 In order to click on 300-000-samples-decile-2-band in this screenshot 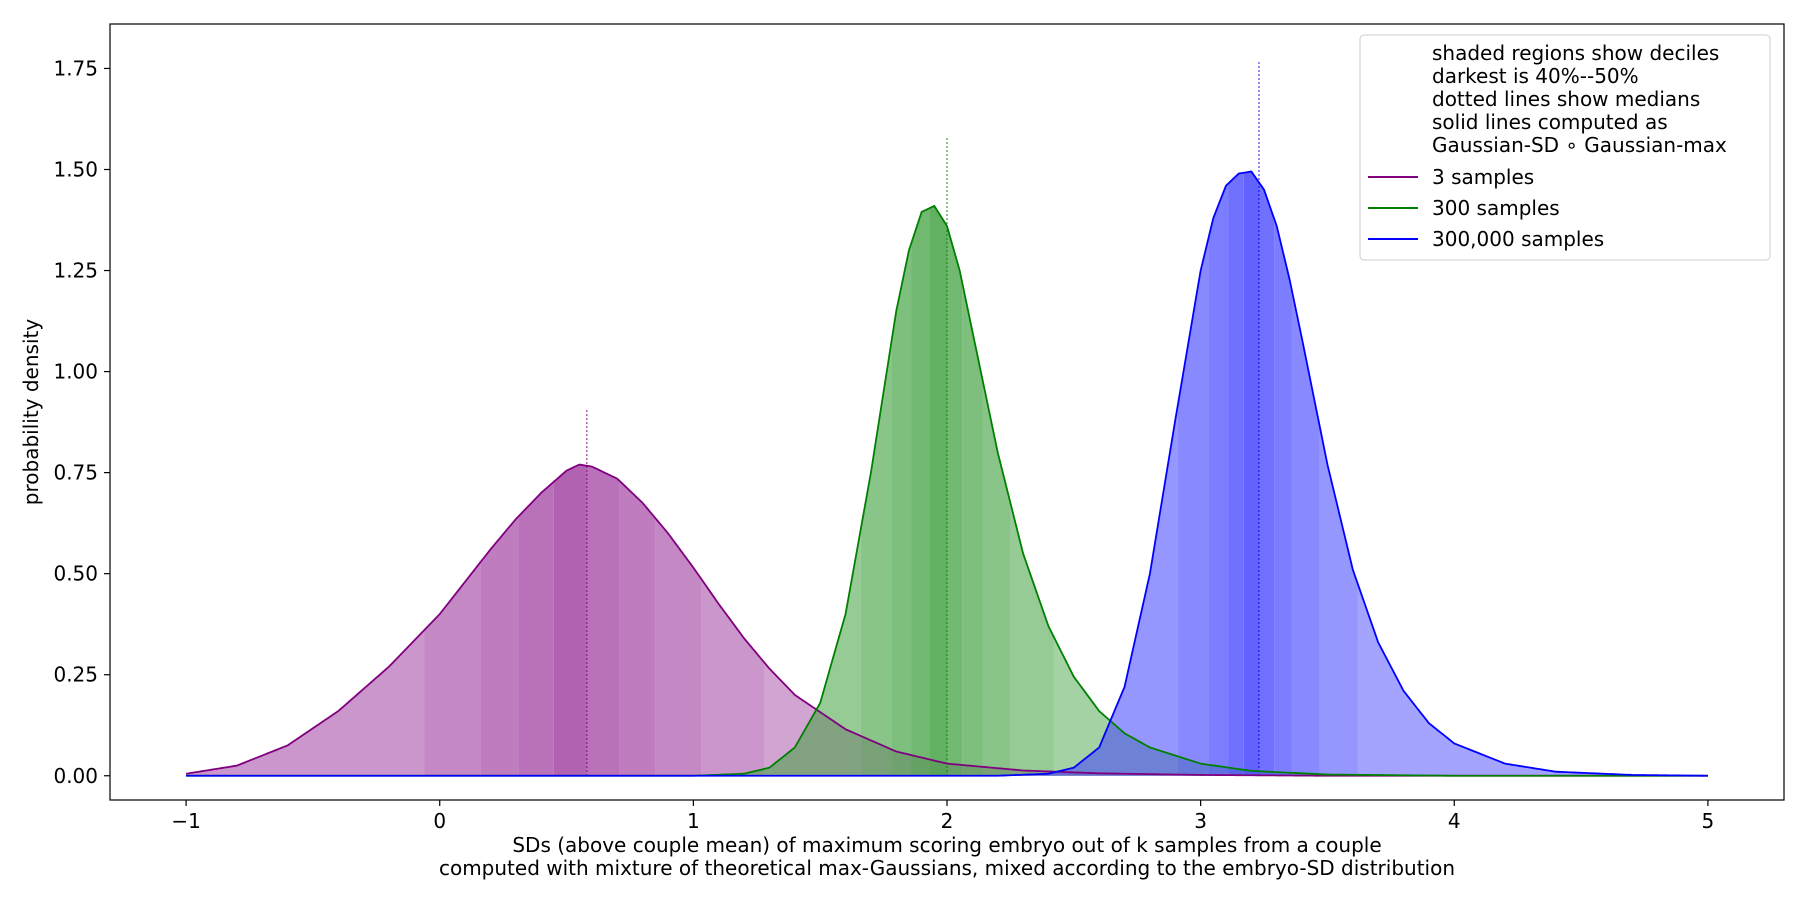, I will do `click(1193, 507)`.